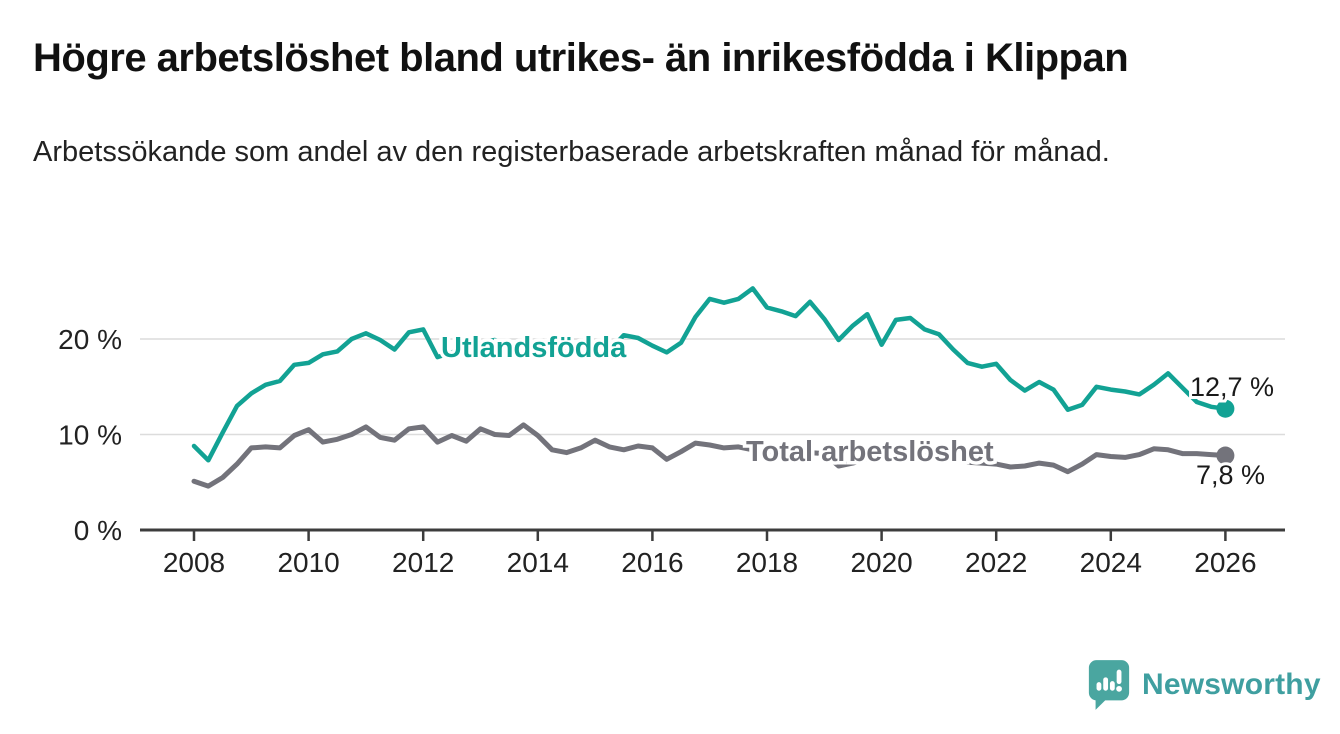 Image resolution: width=1340 pixels, height=734 pixels. What do you see at coordinates (423, 562) in the screenshot?
I see `x-tick-label: 2012` at bounding box center [423, 562].